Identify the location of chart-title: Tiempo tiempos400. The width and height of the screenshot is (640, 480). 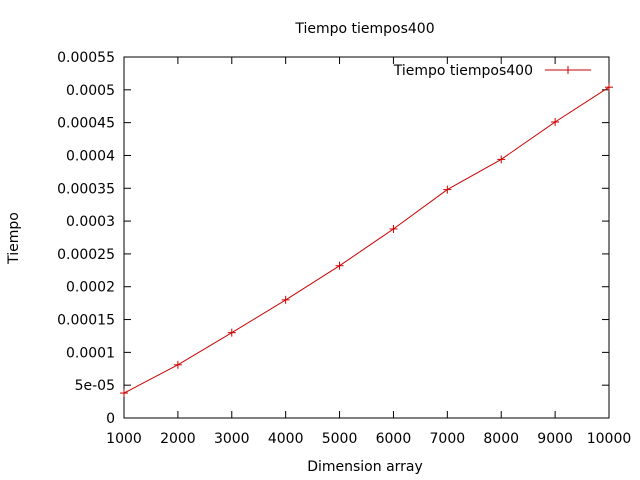
(364, 29).